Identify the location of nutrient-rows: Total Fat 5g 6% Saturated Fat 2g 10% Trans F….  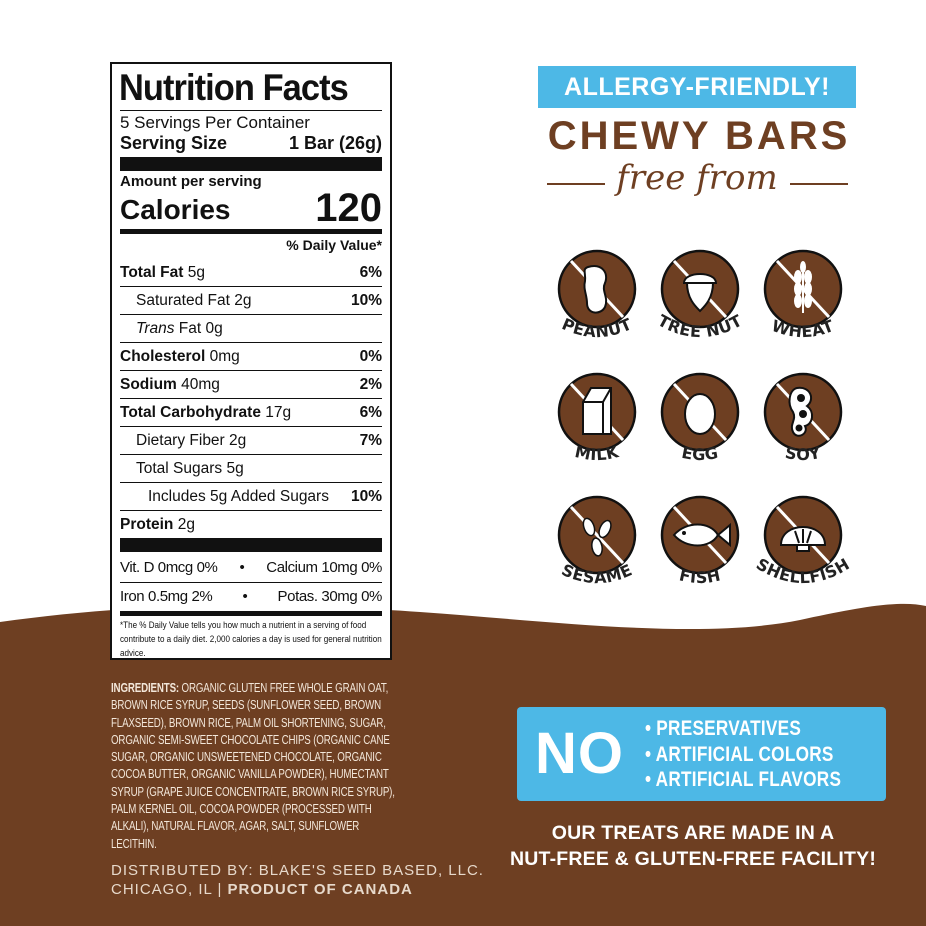
(251, 398).